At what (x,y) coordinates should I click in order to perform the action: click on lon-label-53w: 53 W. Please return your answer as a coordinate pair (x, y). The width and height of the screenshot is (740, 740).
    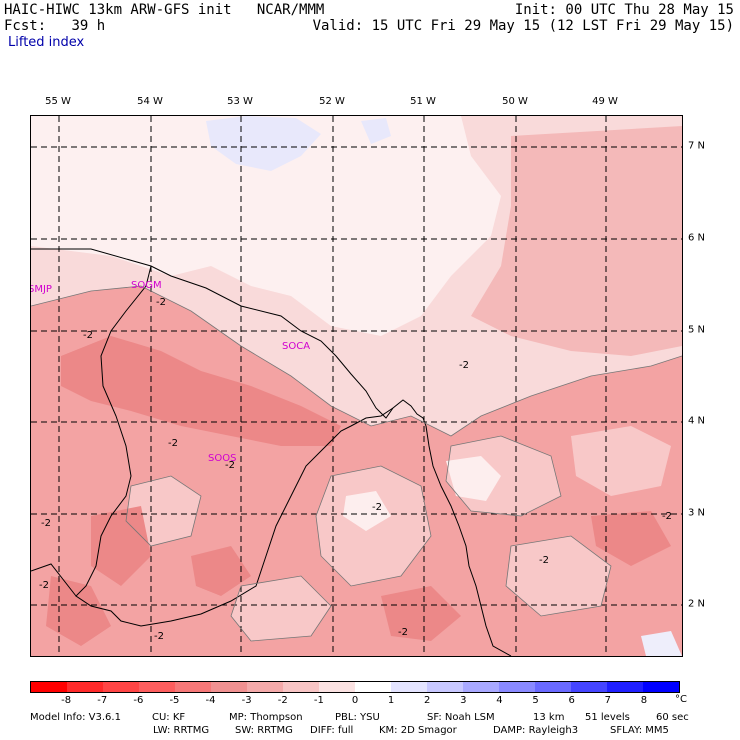
    Looking at the image, I should click on (240, 101).